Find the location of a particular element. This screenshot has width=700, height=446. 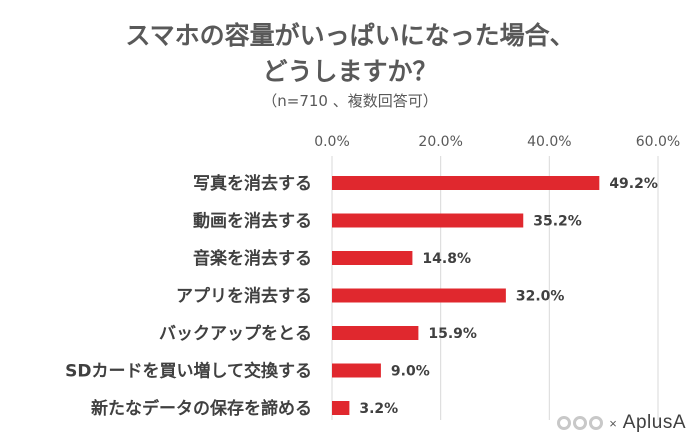

logo-brand-text: AplusA is located at coordinates (654, 422).